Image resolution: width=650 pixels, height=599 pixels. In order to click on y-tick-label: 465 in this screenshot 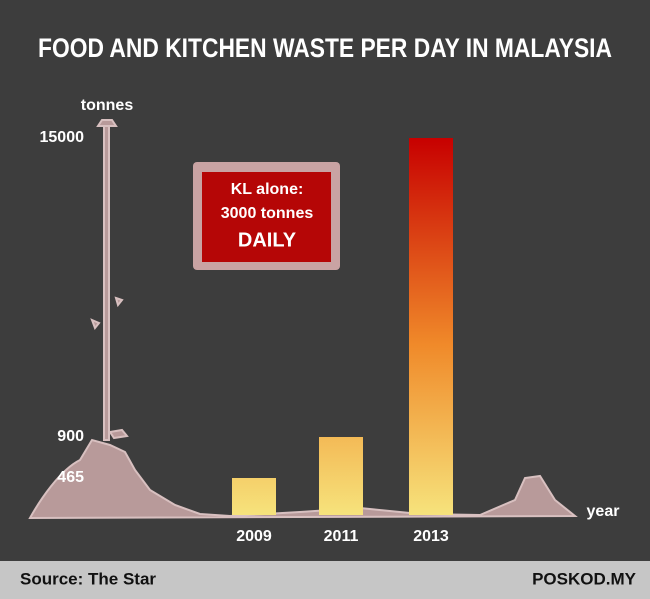, I will do `click(70, 477)`.